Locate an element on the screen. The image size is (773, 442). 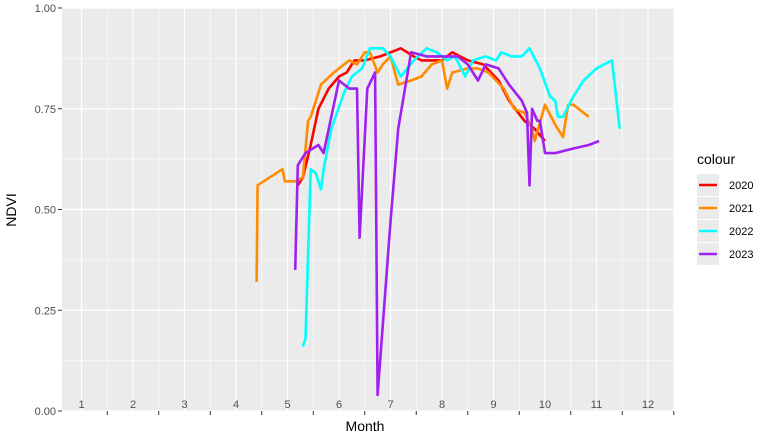
legend-title: colour is located at coordinates (716, 159).